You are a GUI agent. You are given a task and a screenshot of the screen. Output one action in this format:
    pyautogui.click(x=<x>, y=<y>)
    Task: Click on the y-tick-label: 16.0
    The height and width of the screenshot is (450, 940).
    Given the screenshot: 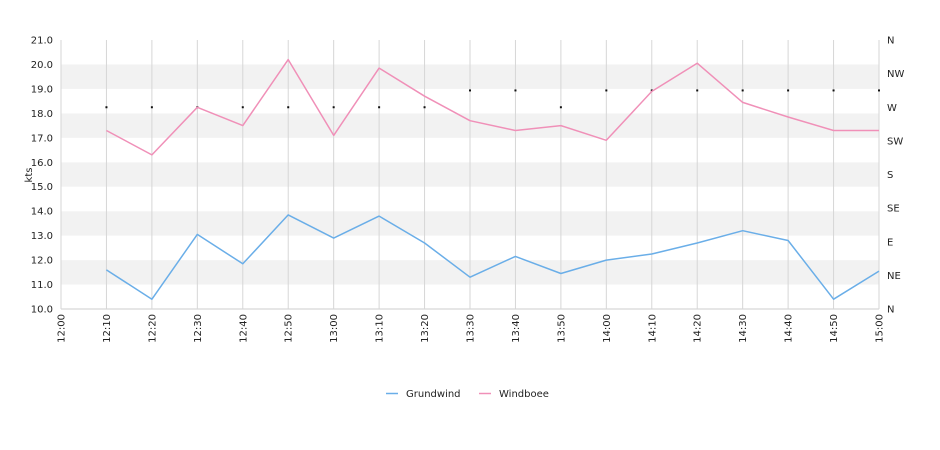 What is the action you would take?
    pyautogui.click(x=42, y=163)
    